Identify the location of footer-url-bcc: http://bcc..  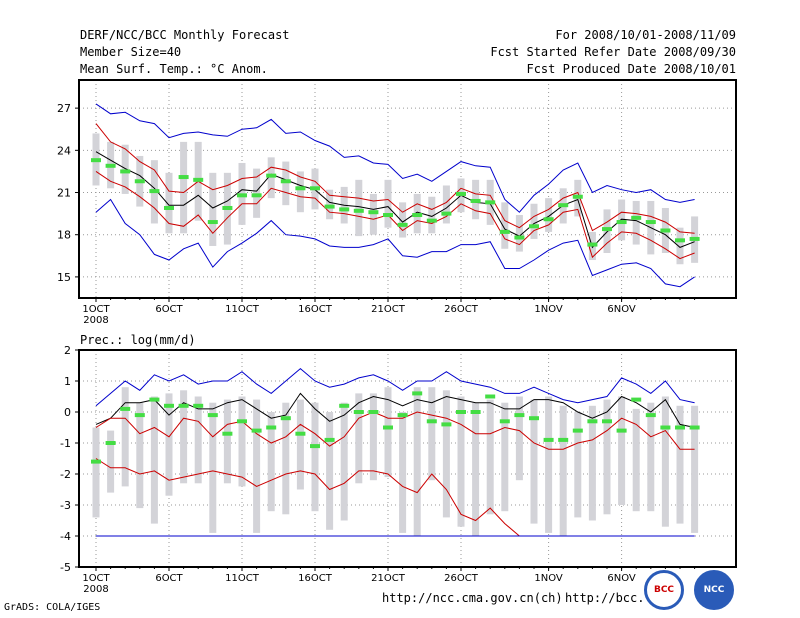
(605, 598).